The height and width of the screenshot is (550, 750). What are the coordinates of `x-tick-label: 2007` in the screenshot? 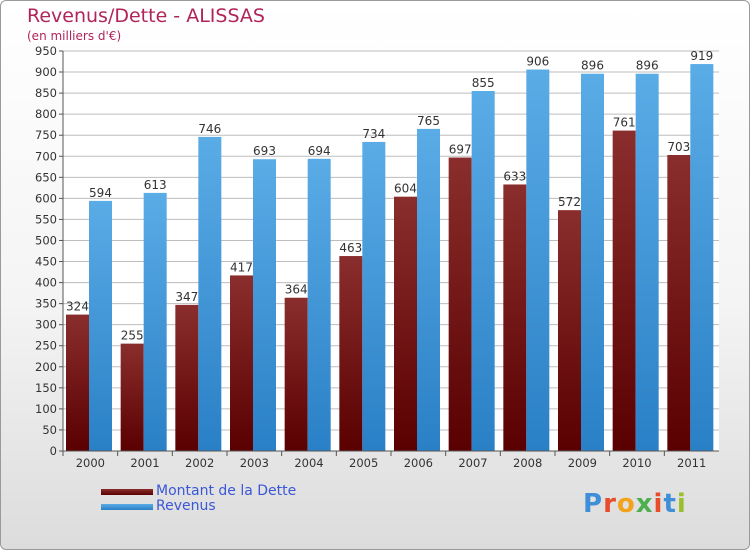 It's located at (472, 463).